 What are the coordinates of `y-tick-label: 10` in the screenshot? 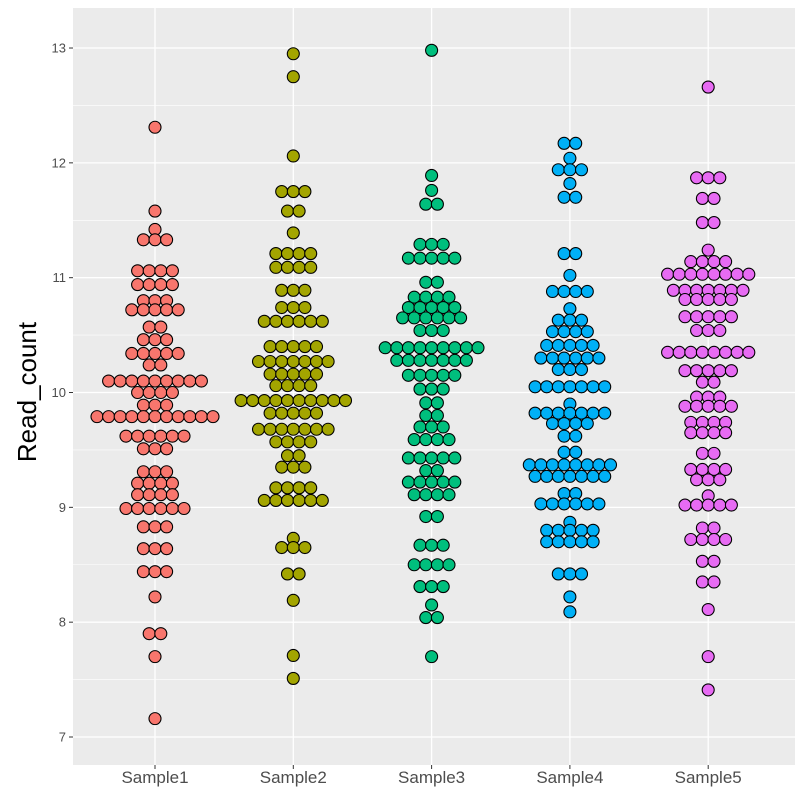 It's located at (59, 392).